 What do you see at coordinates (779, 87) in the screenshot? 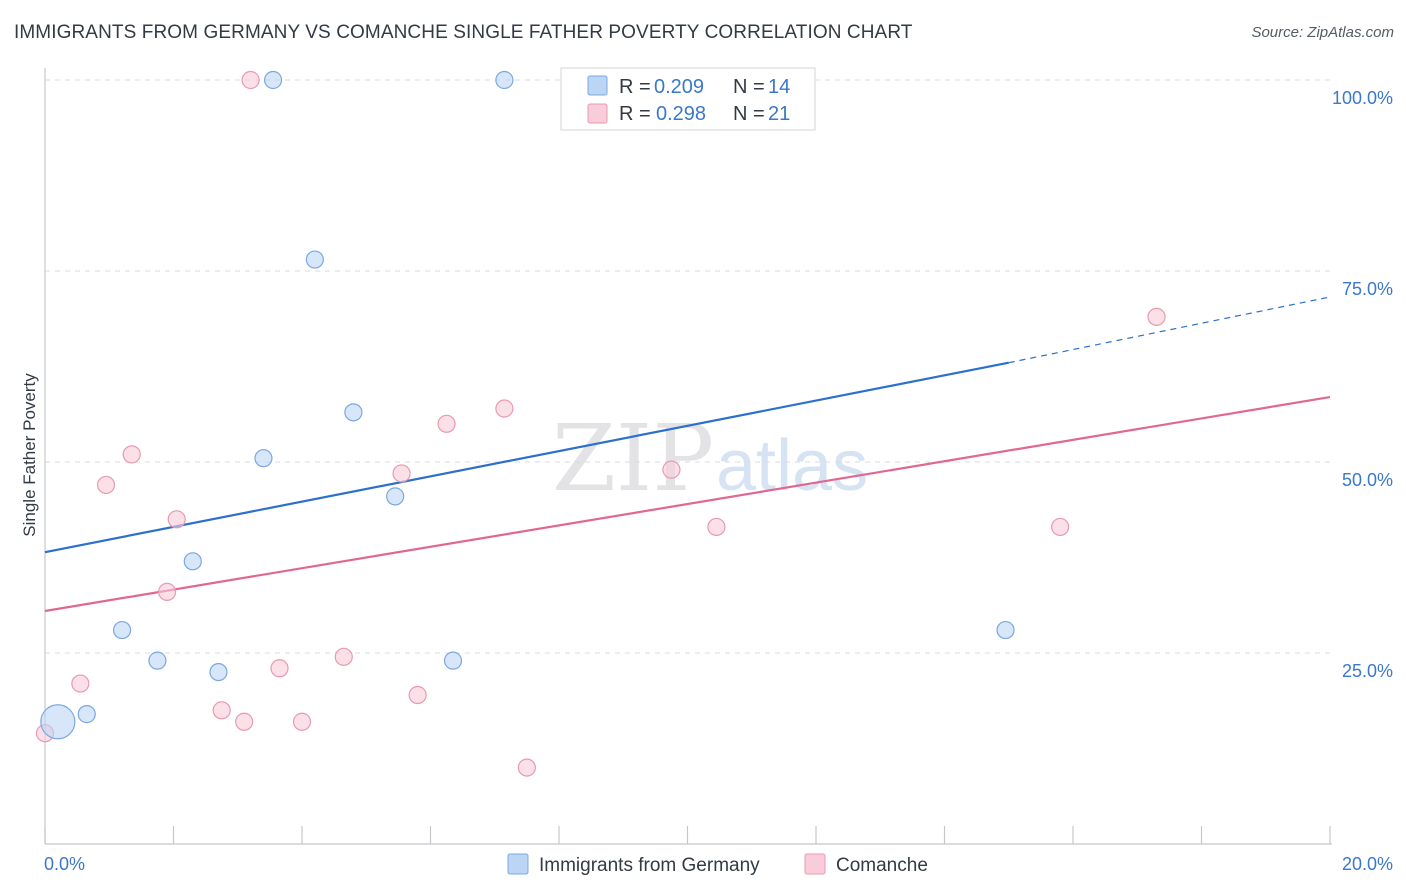
I see `legend-n-value: 14` at bounding box center [779, 87].